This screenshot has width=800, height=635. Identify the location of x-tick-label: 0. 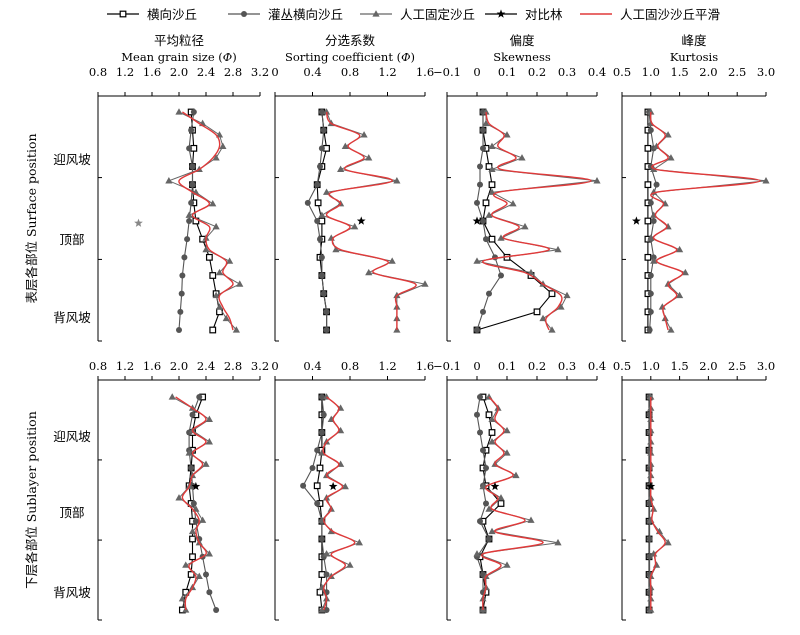
(476, 366).